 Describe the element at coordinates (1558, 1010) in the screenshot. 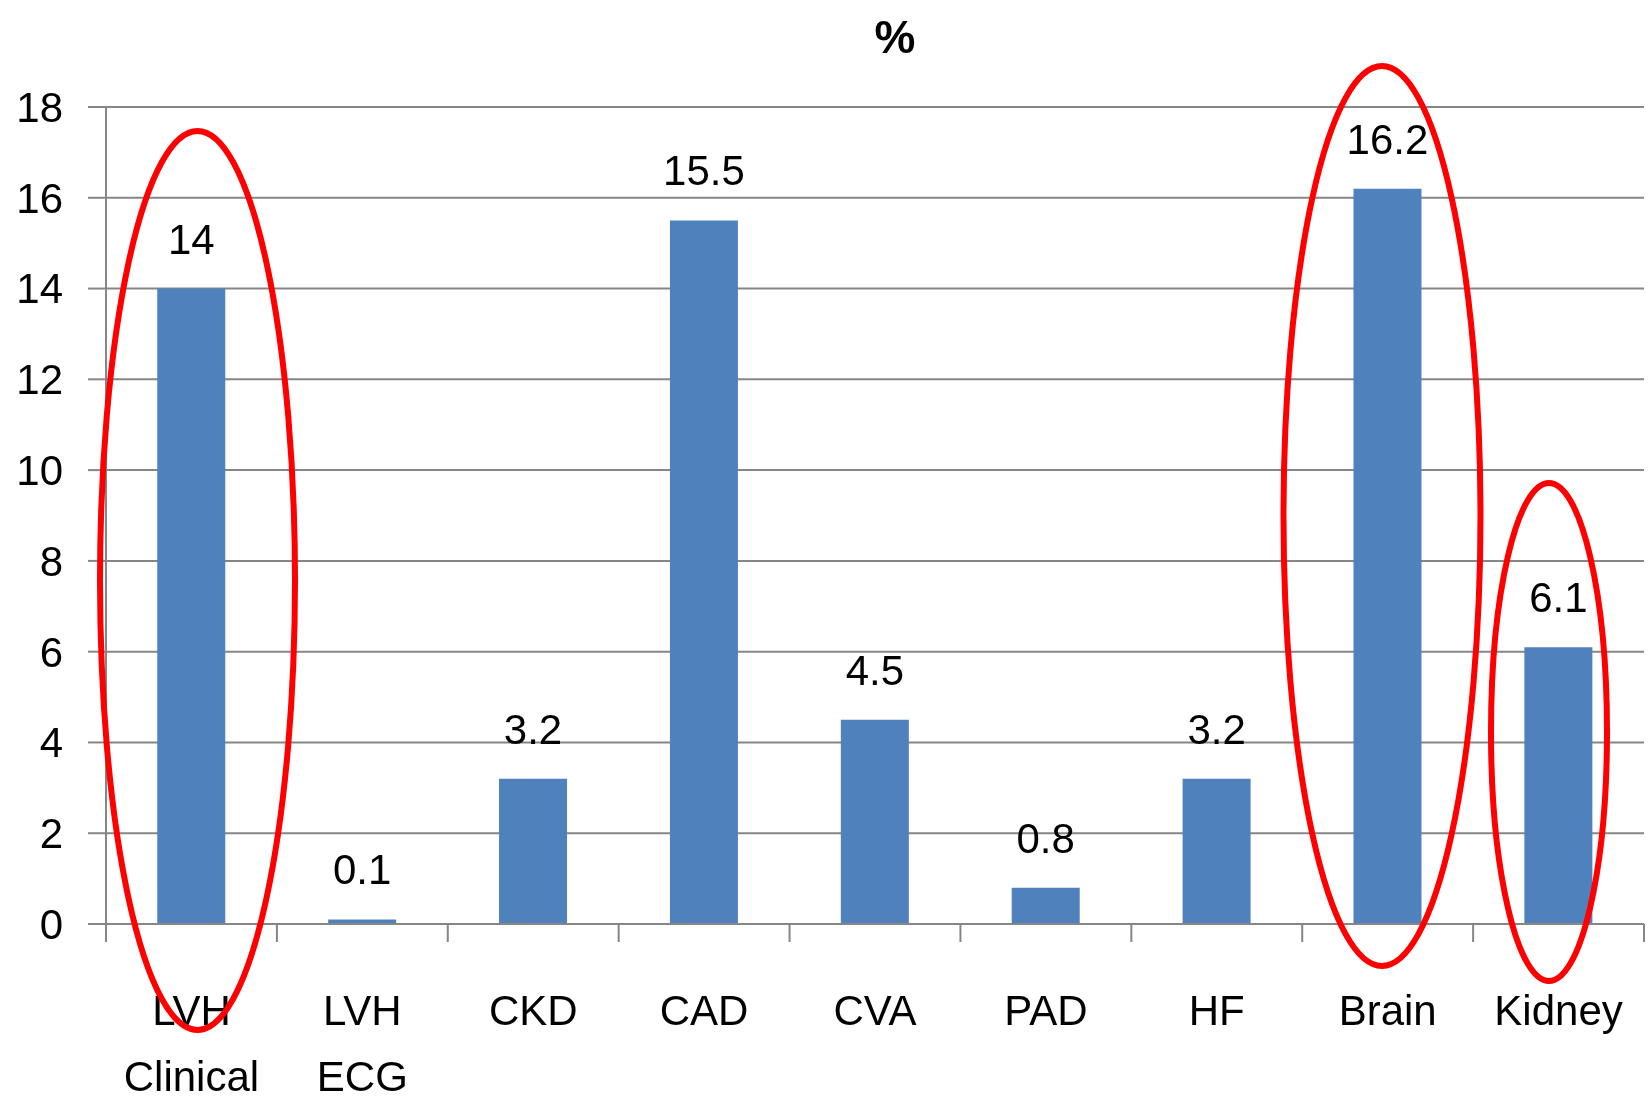

I see `x-tick-label: Kidney` at that location.